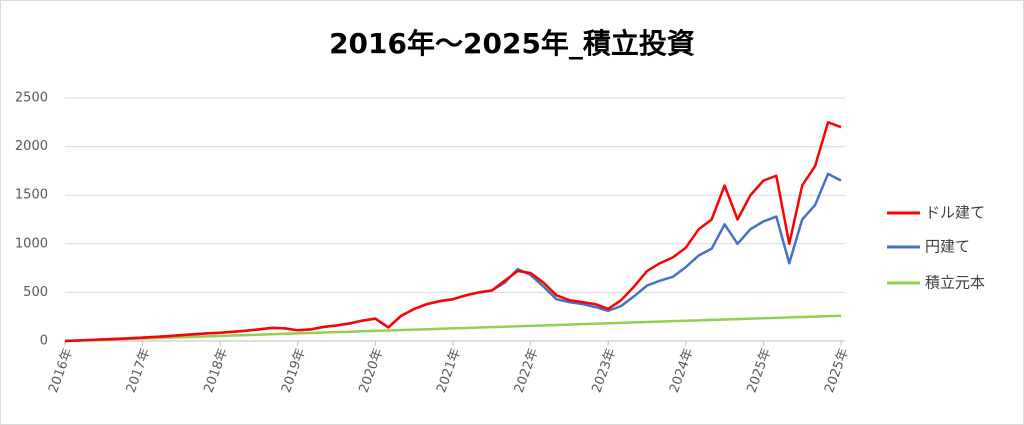 The height and width of the screenshot is (425, 1024). Describe the element at coordinates (31, 146) in the screenshot. I see `y-tick-label: 2000` at that location.